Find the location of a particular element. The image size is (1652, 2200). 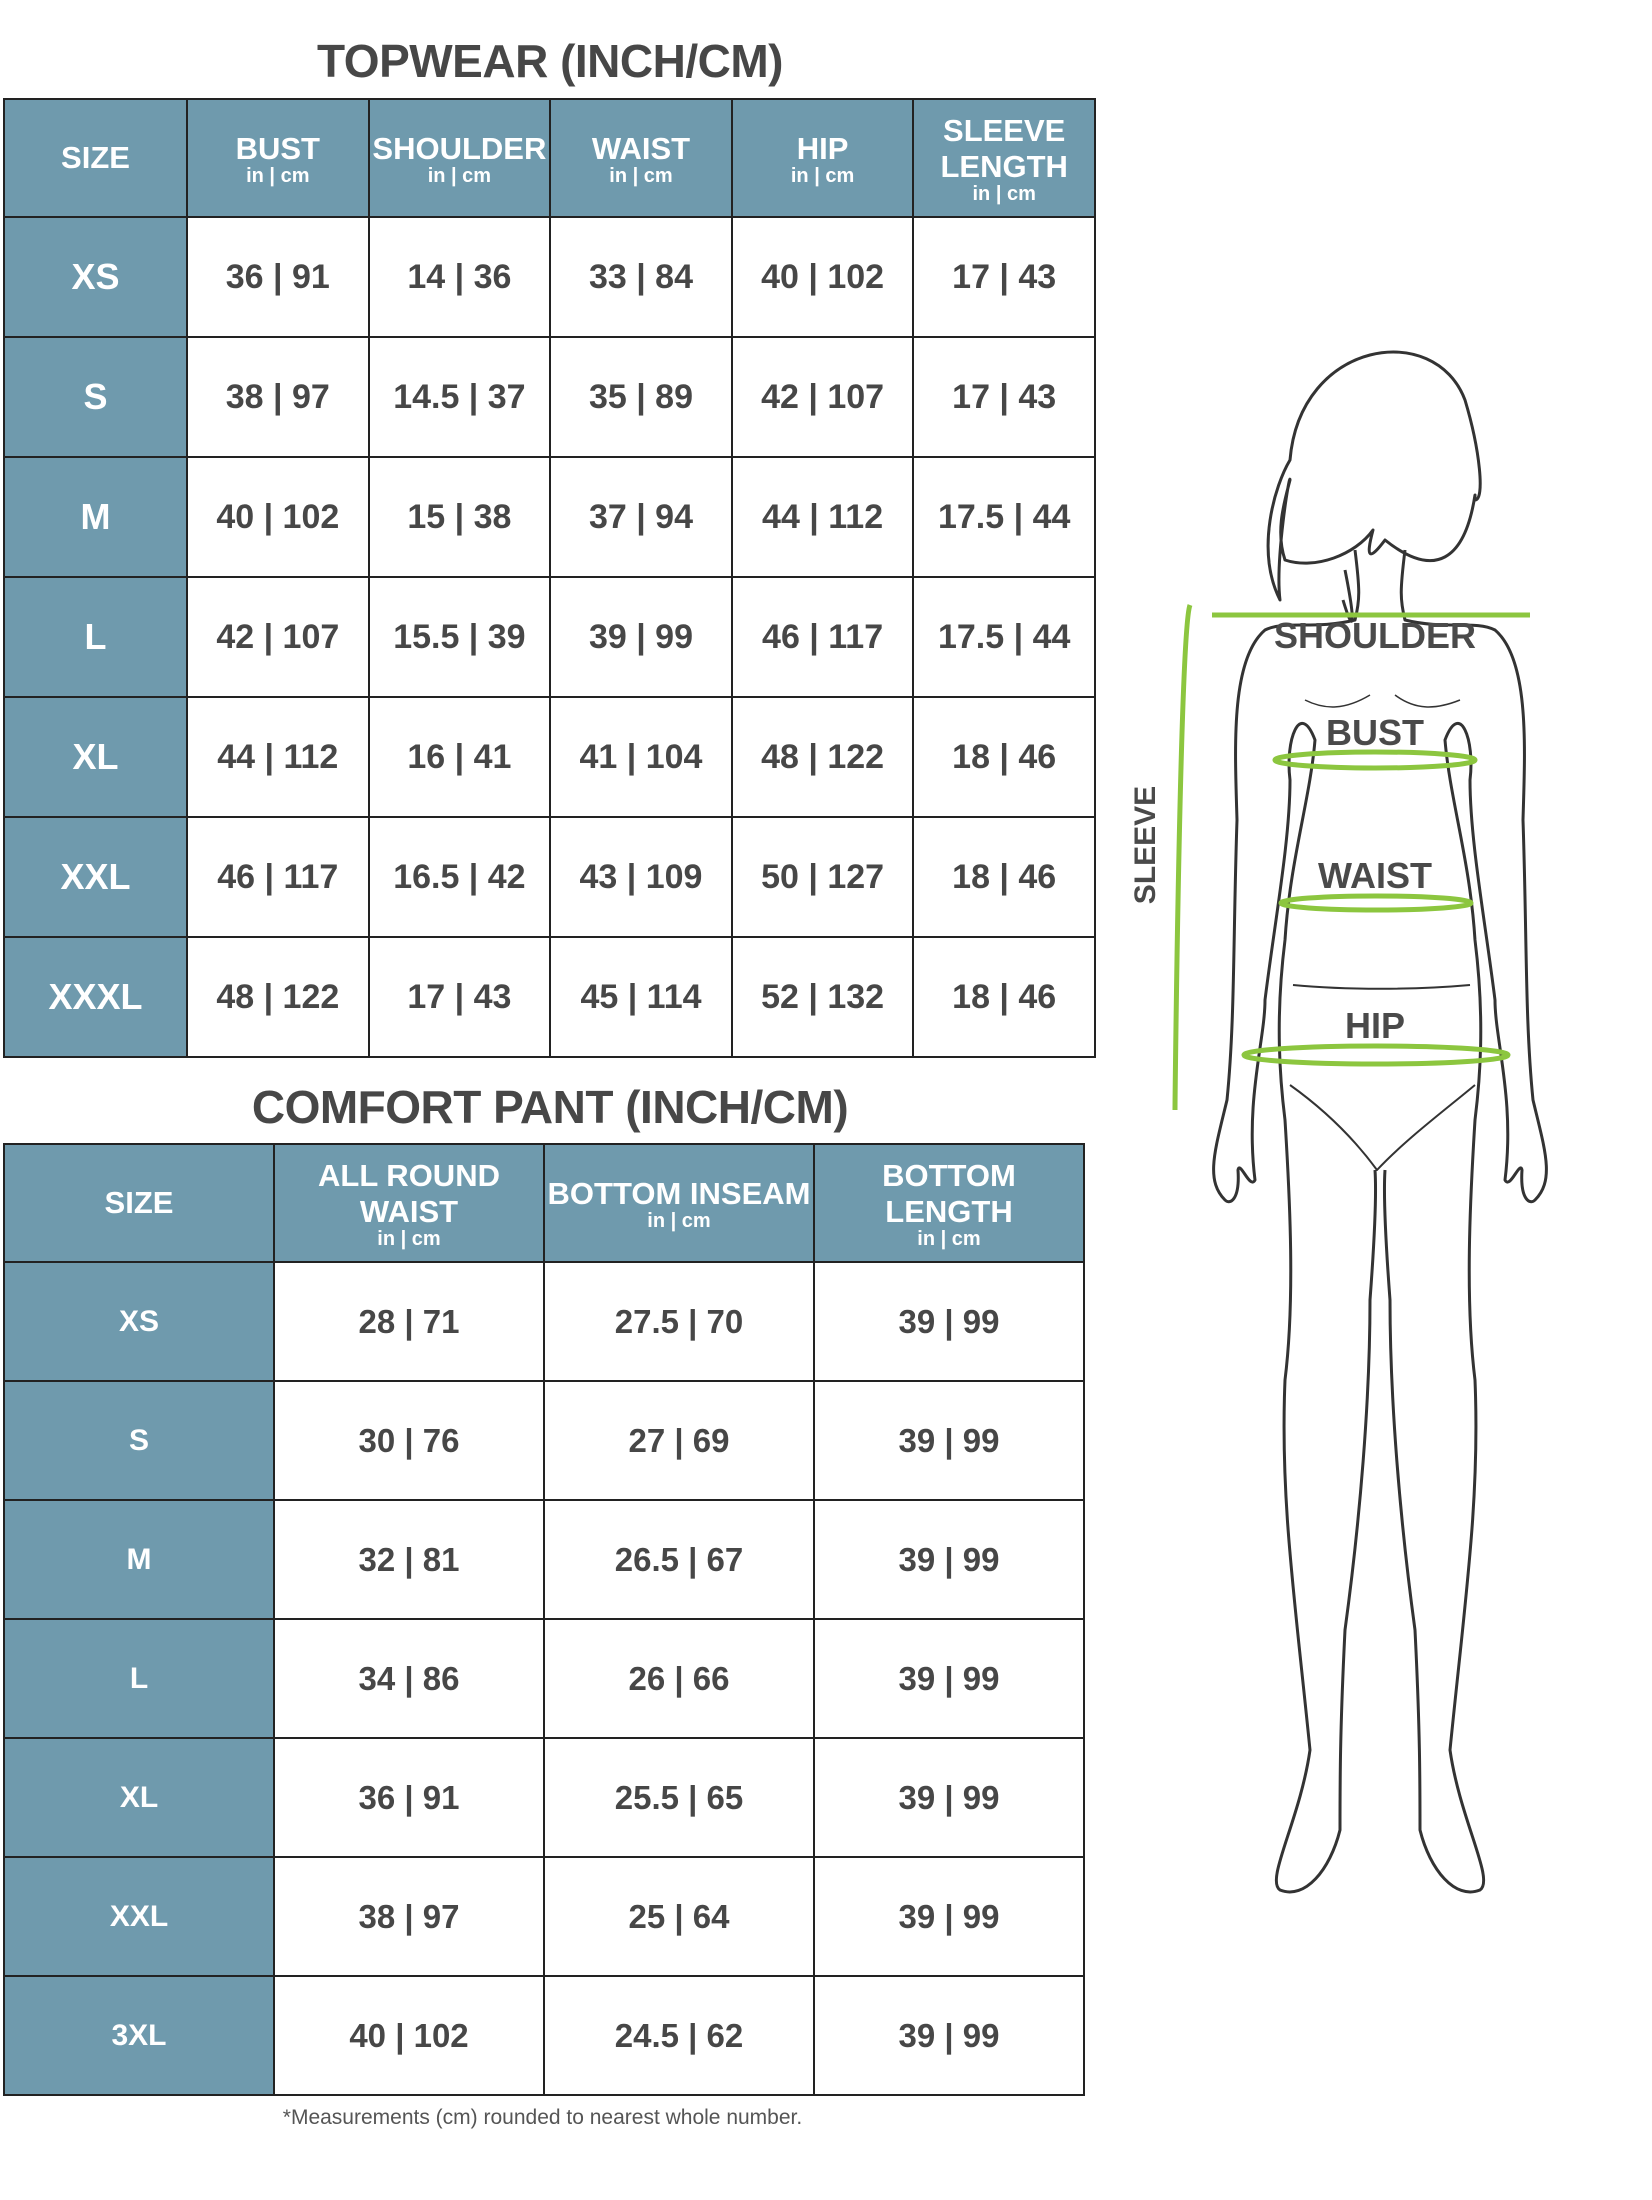

bust-line is located at coordinates (1375, 760).